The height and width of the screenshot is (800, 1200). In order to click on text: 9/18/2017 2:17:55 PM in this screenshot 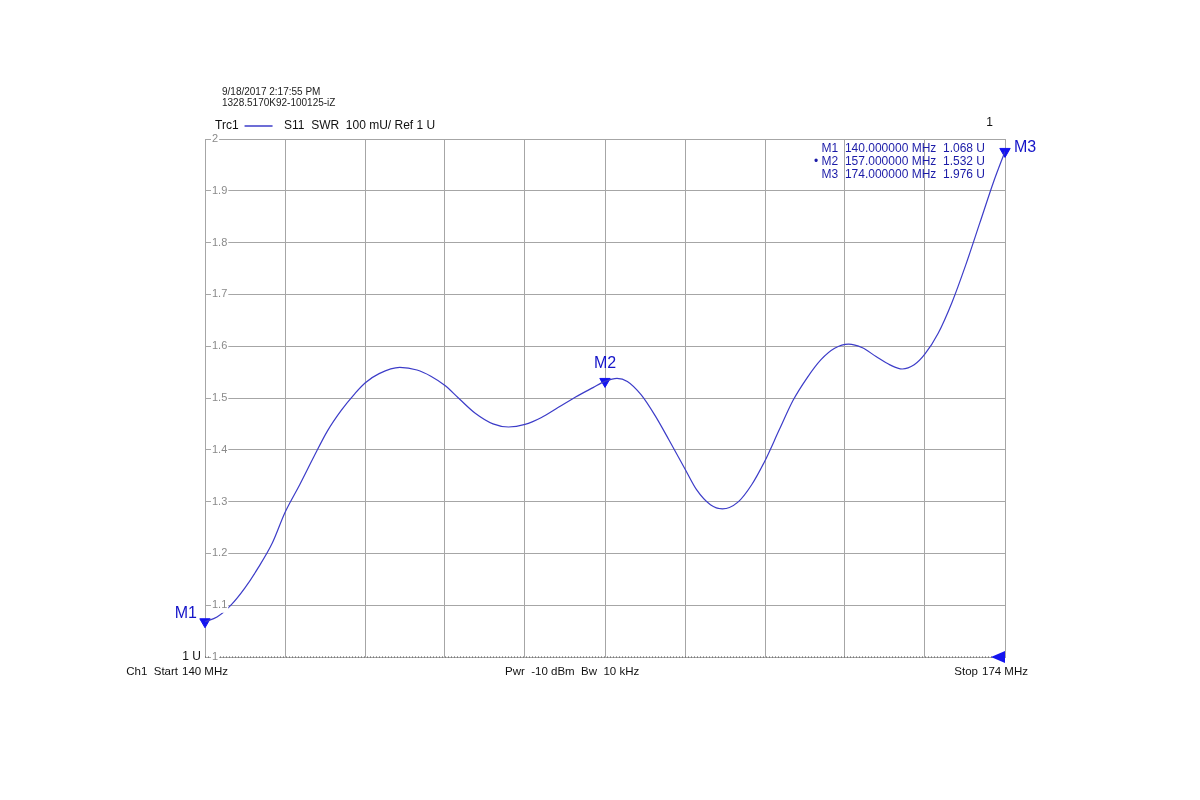, I will do `click(271, 91)`.